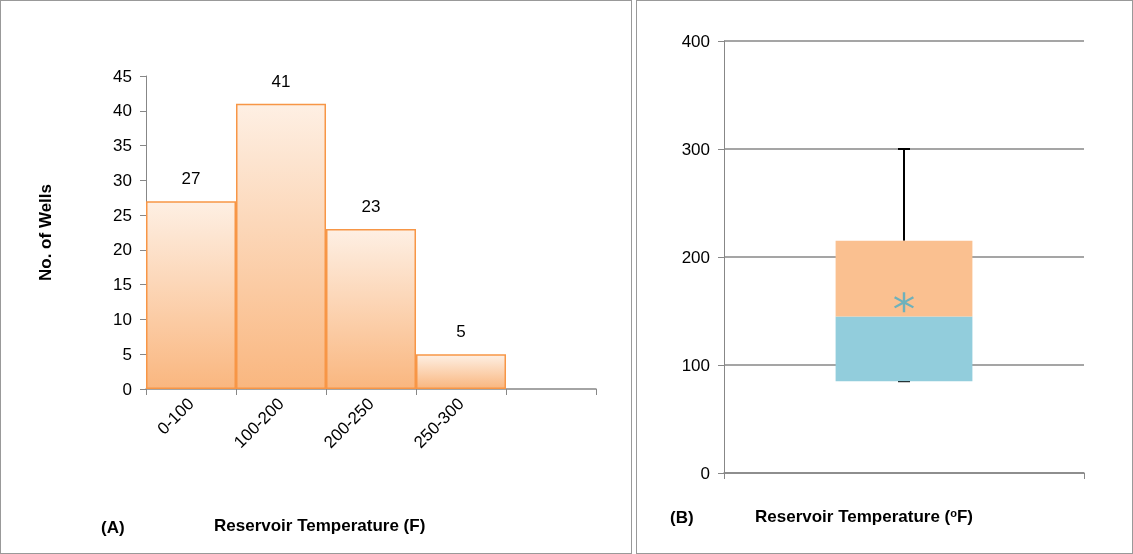 The height and width of the screenshot is (554, 1133). I want to click on y-tick-label: 40, so click(122, 111).